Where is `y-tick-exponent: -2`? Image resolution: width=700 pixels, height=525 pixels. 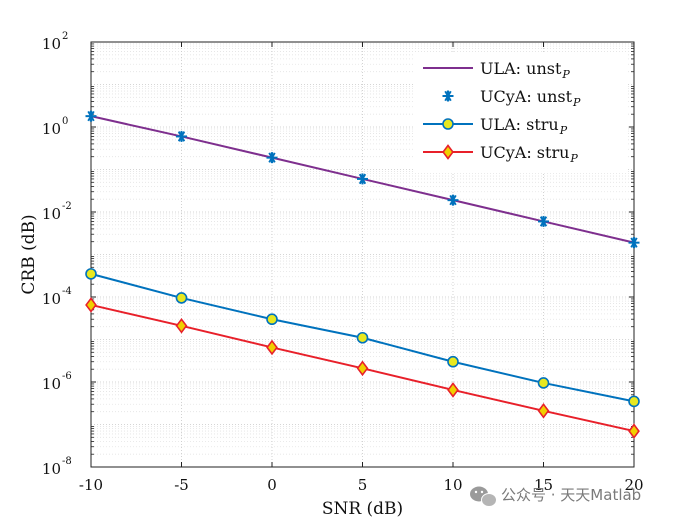
y-tick-exponent: -2 is located at coordinates (67, 206).